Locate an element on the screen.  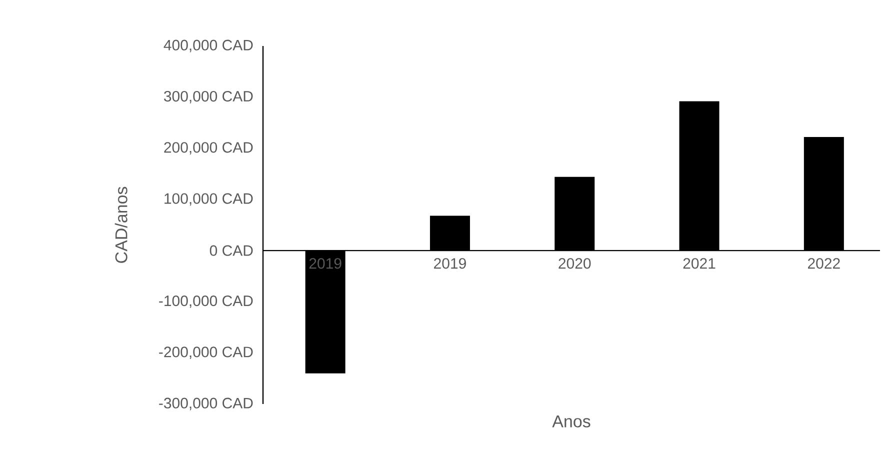
y-tick-label: -100,000 CAD is located at coordinates (206, 302).